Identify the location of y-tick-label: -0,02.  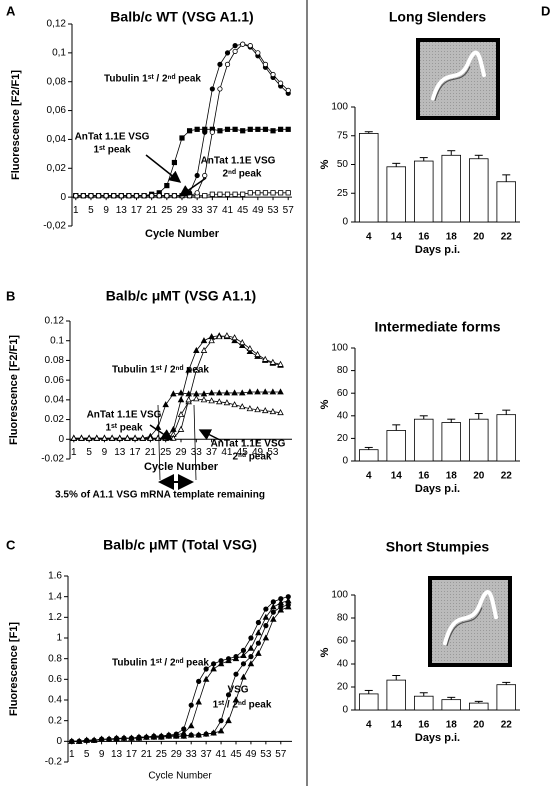
(54, 226).